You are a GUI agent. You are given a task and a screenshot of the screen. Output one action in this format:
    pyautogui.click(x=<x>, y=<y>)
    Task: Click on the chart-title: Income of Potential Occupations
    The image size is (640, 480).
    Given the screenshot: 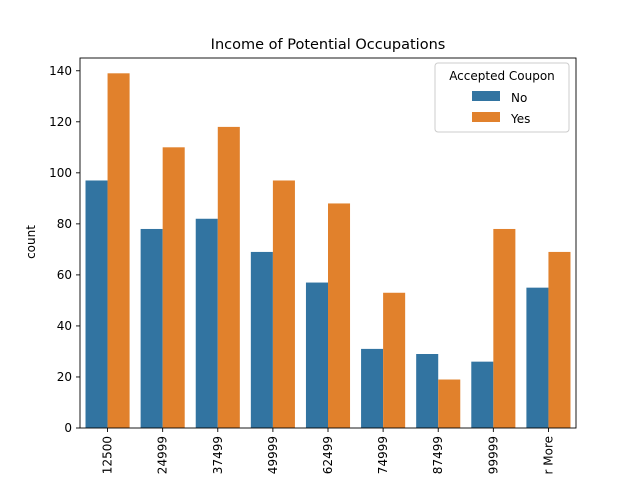 What is the action you would take?
    pyautogui.click(x=328, y=45)
    